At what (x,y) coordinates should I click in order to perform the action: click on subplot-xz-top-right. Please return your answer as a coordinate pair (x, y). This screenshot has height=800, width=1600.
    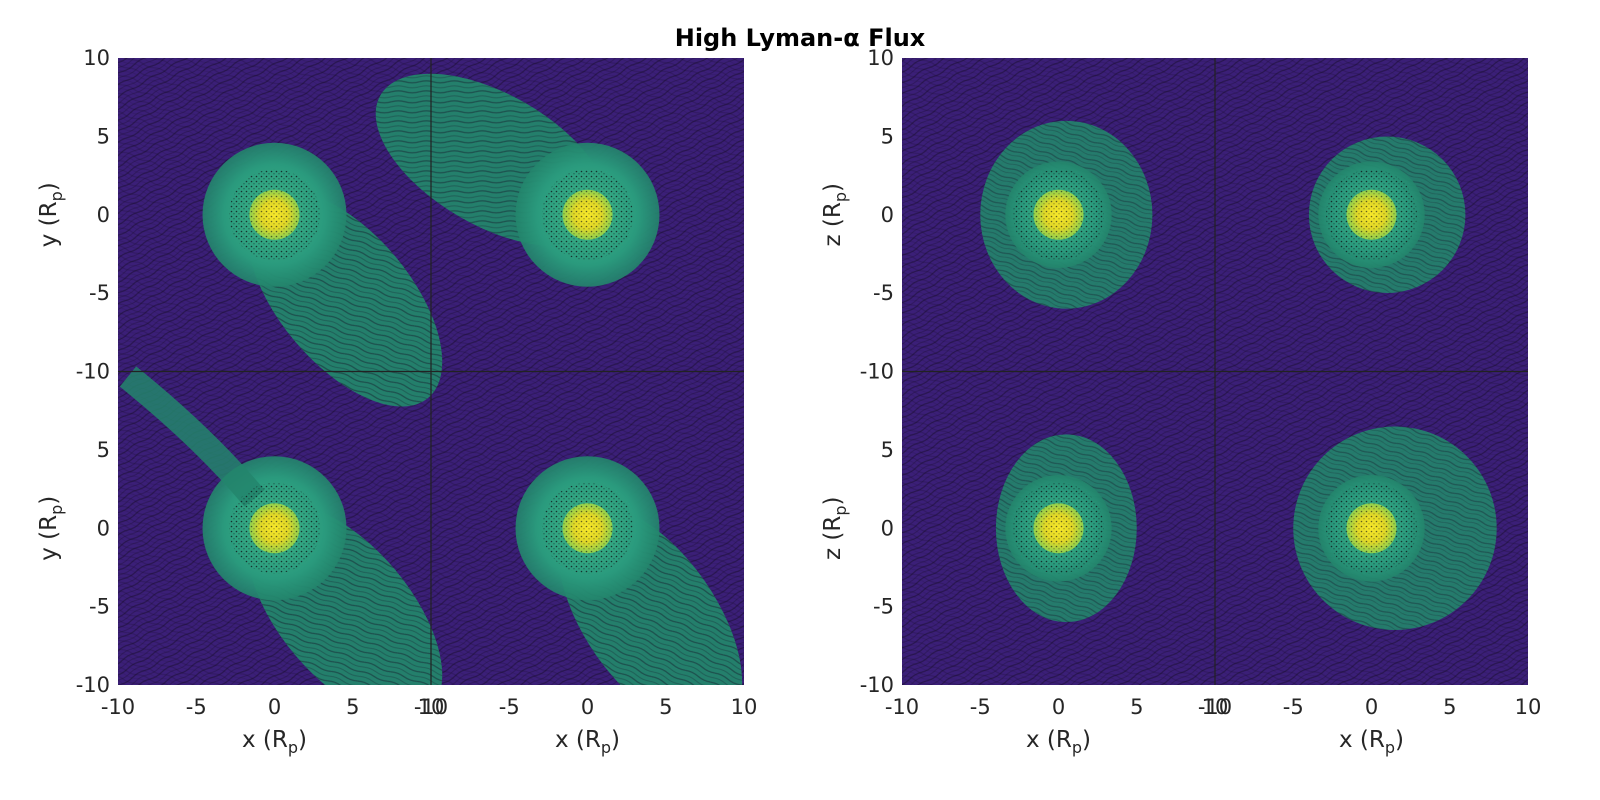
    Looking at the image, I should click on (1387, 214).